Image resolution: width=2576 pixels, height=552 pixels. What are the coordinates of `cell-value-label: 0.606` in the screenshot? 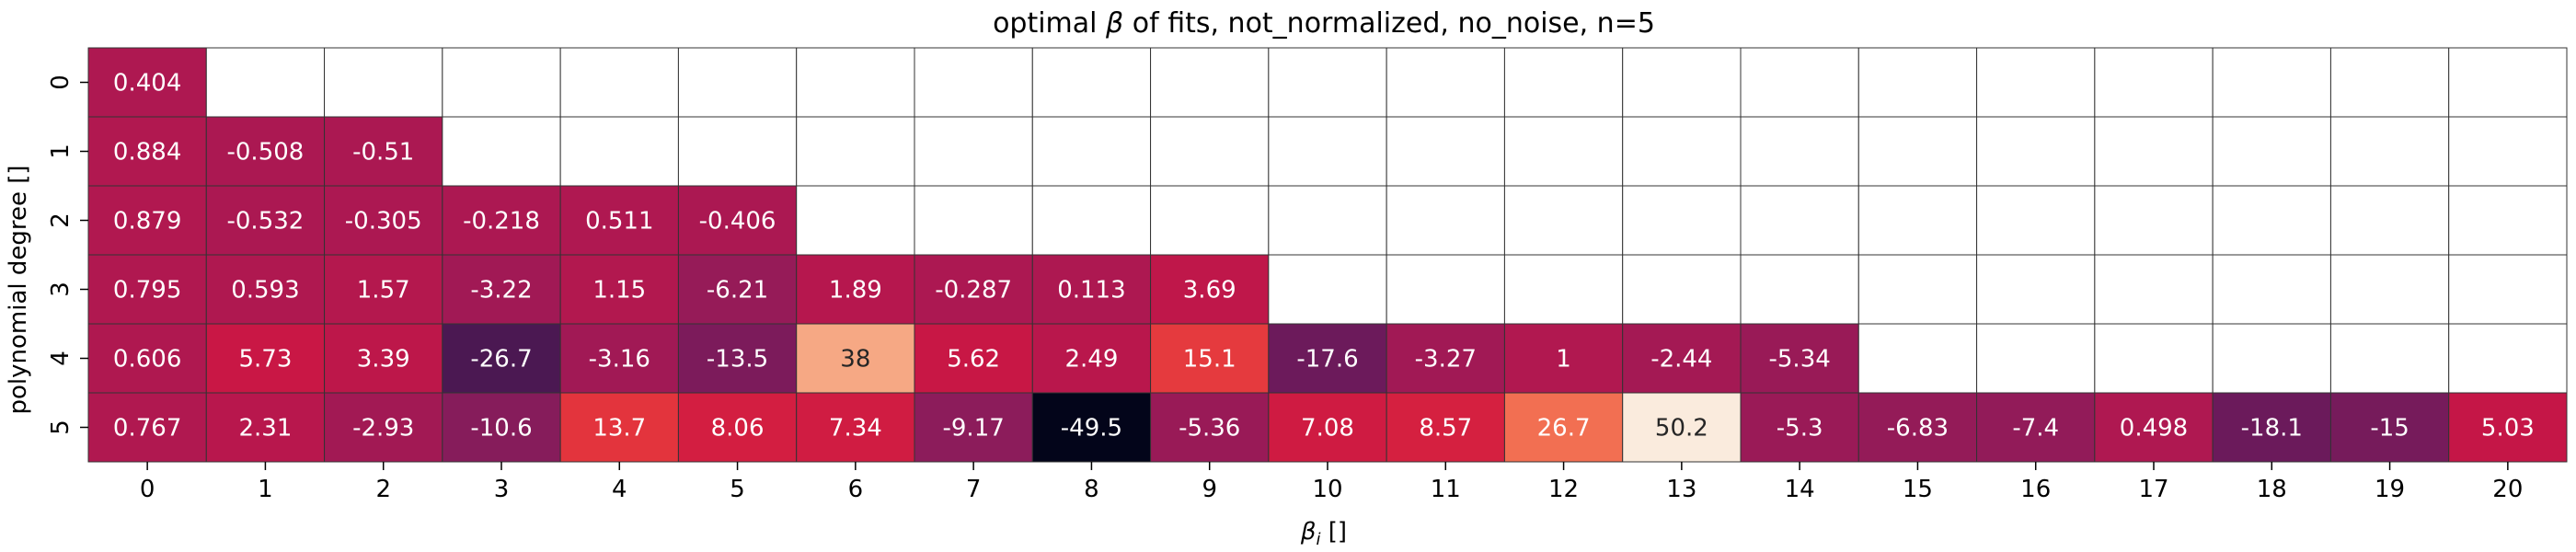 It's located at (147, 360).